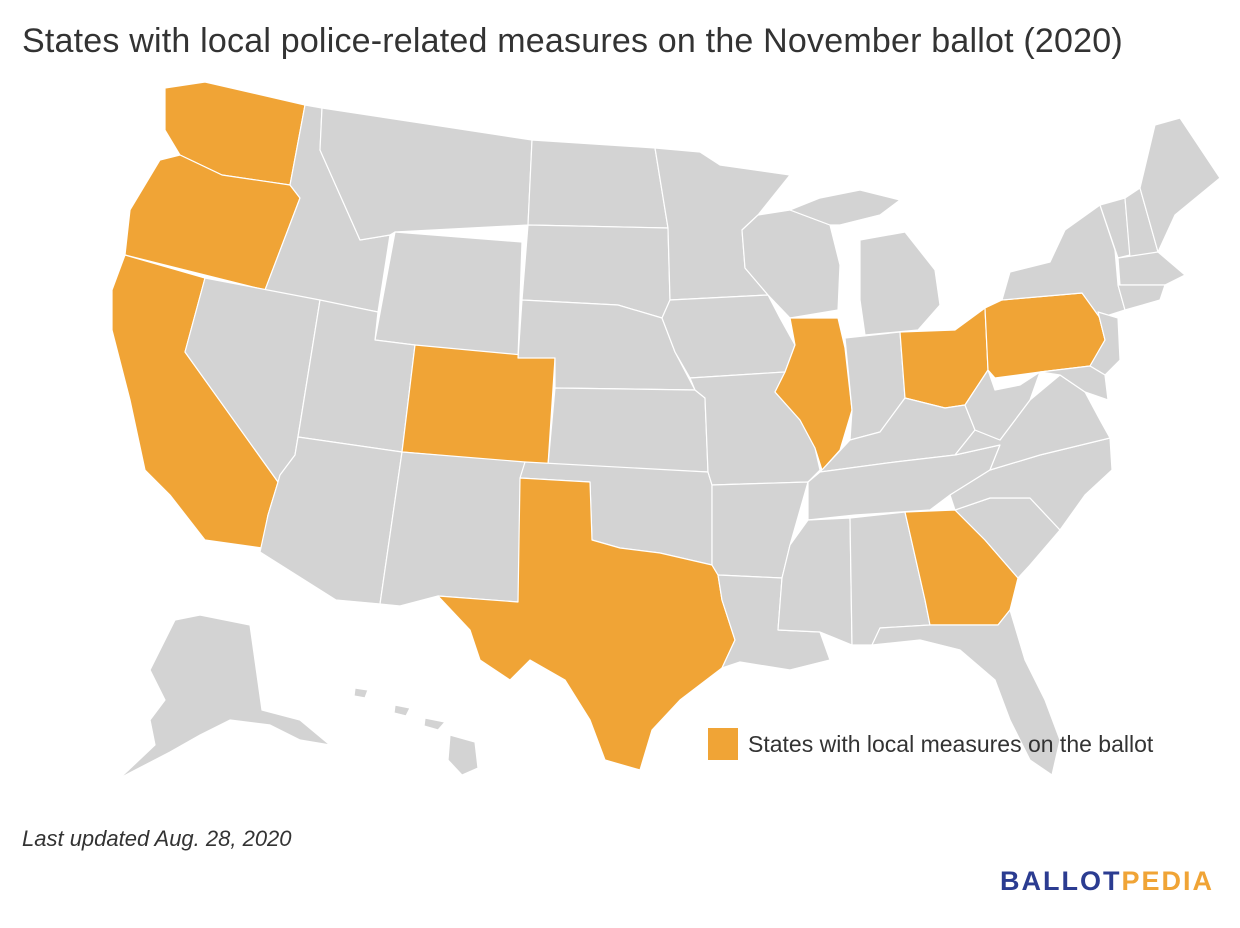  Describe the element at coordinates (598, 184) in the screenshot. I see `state-ND` at that location.